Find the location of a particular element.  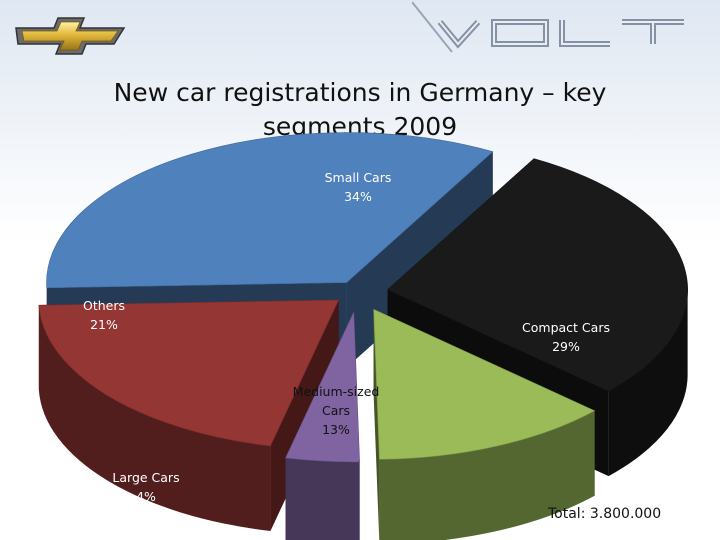

slice-label-small-cars: Small Cars 34% is located at coordinates (358, 187).